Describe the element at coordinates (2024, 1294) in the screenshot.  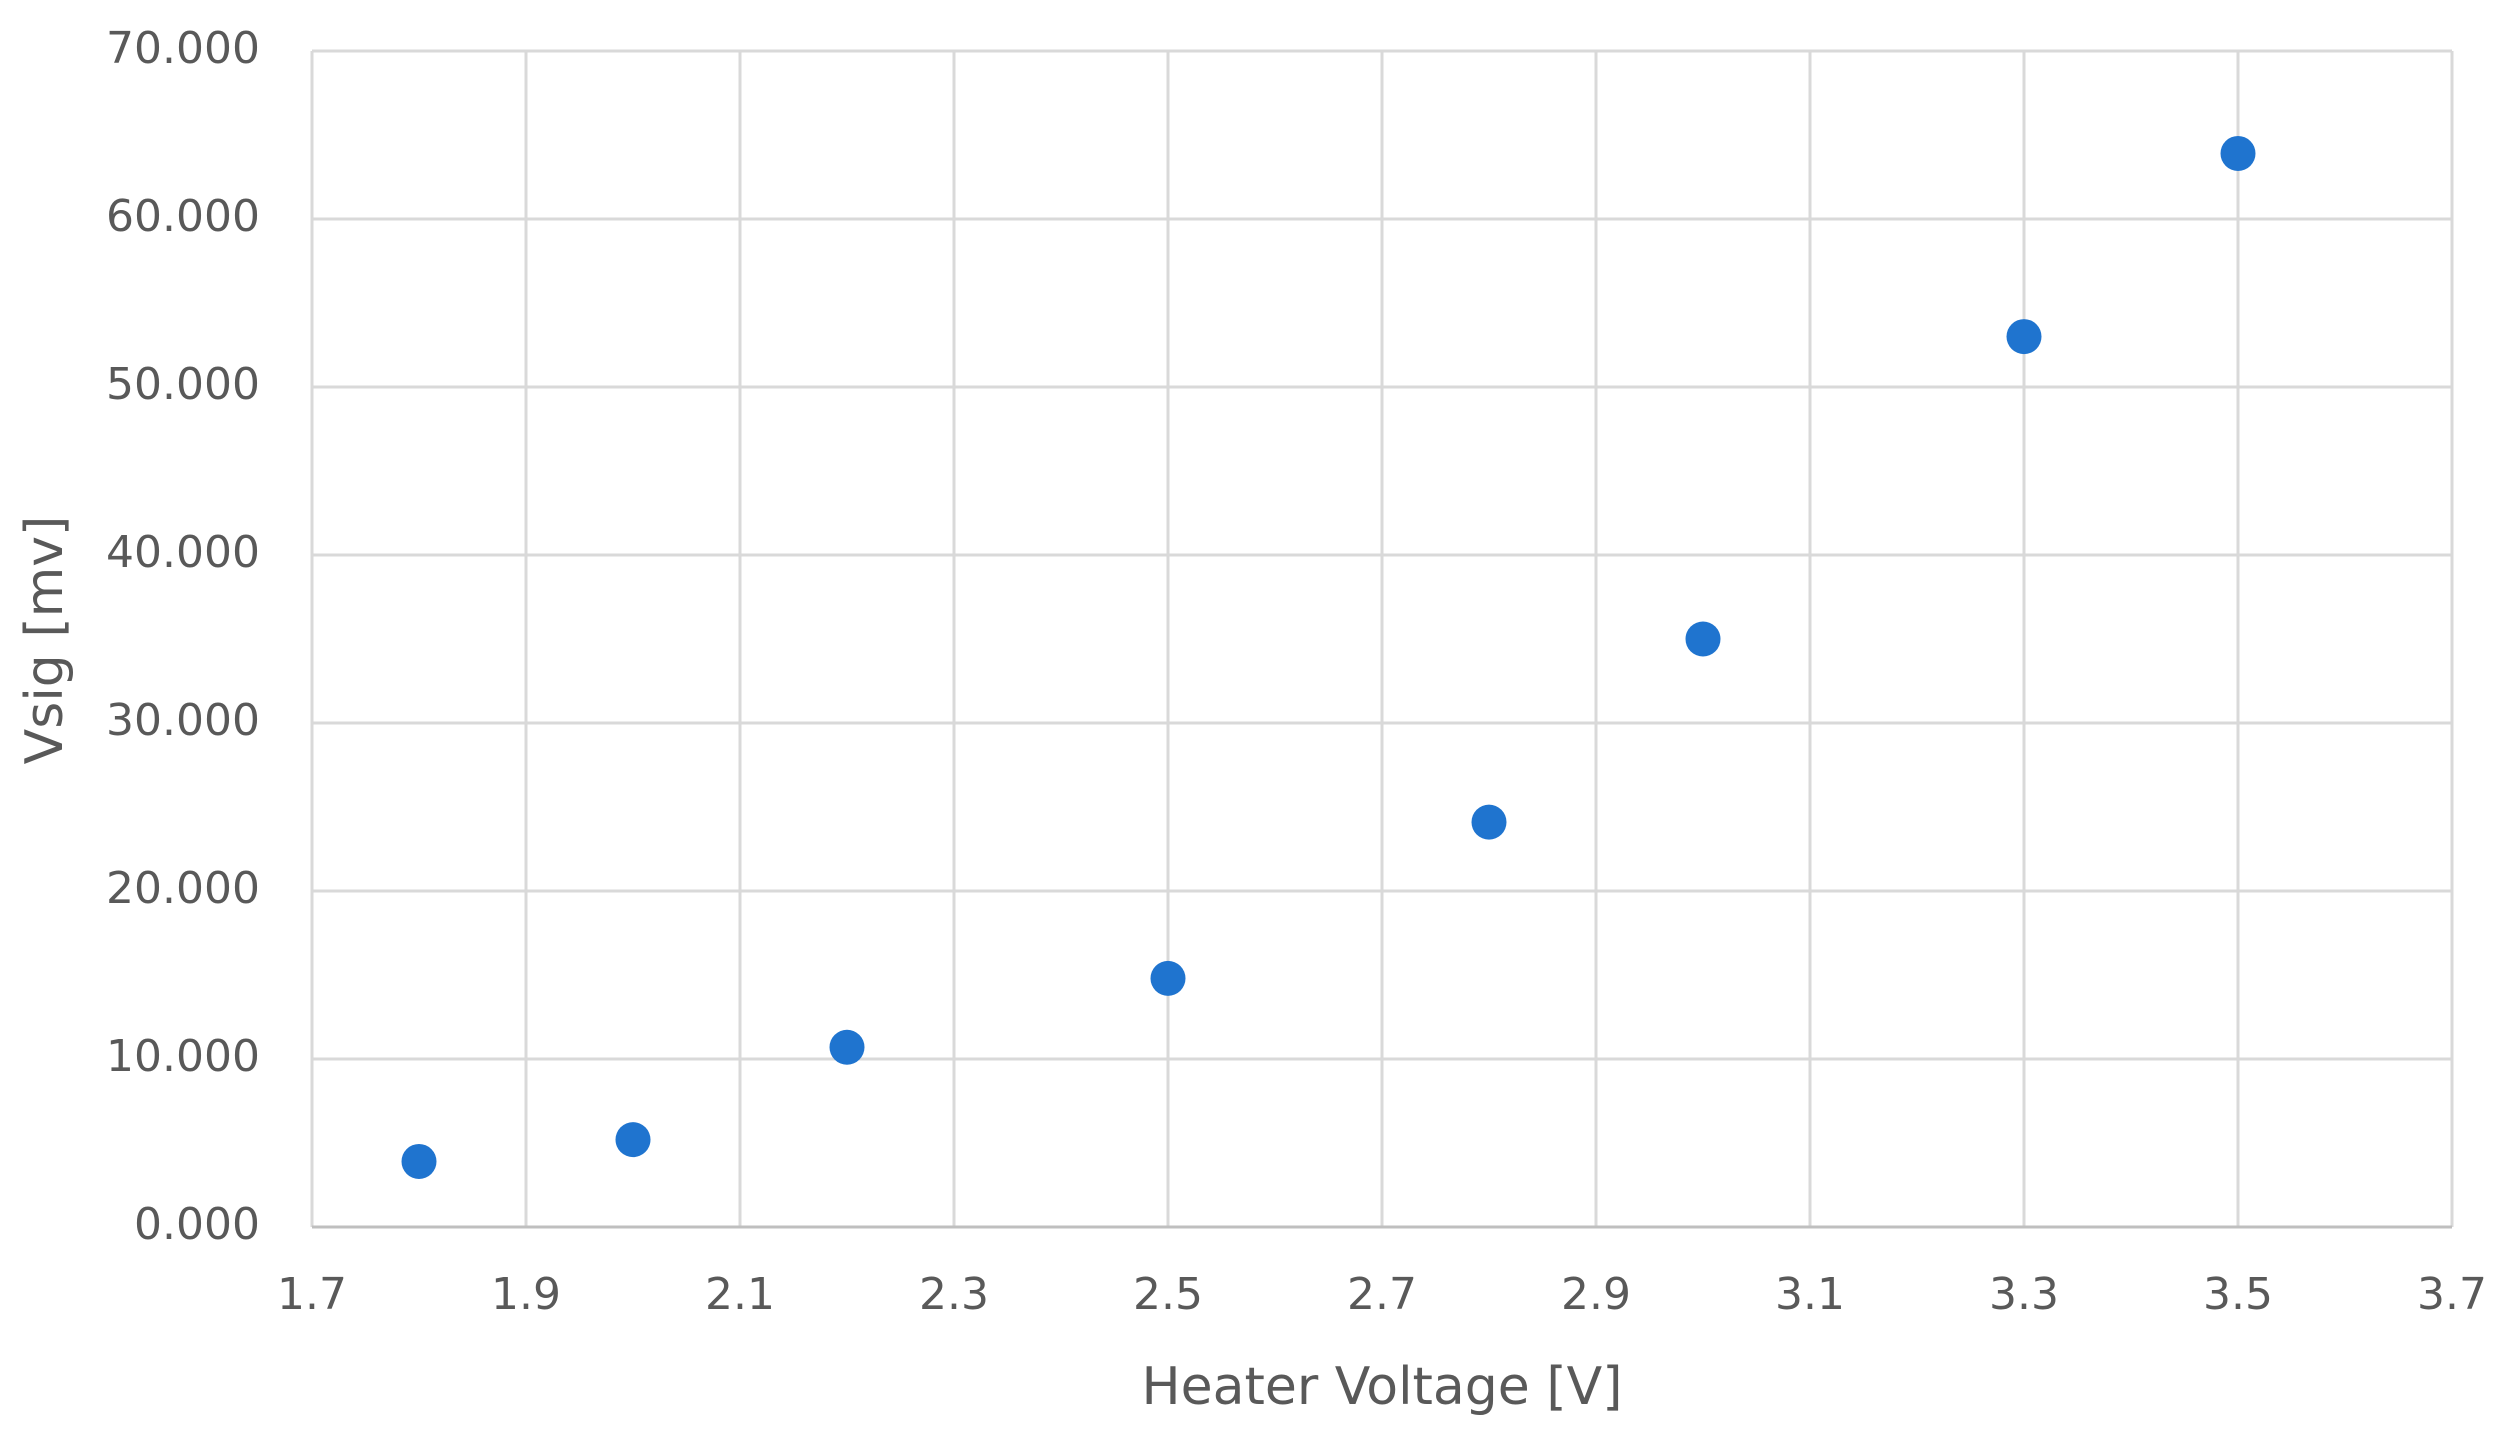
I see `x-tick-label: 3.3` at that location.